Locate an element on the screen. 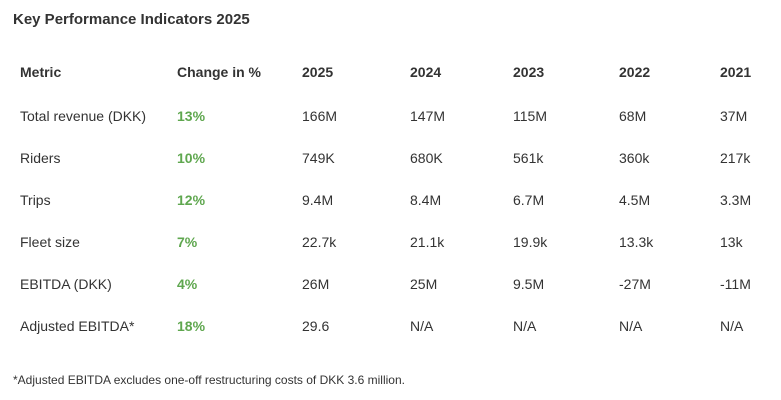 The image size is (781, 400). value-cell-2021: 217k is located at coordinates (735, 158).